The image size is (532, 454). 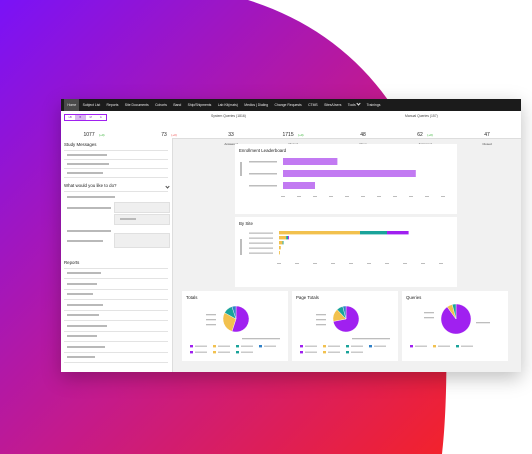 I want to click on stat-closed-manual: 47 Closed, so click(x=487, y=134).